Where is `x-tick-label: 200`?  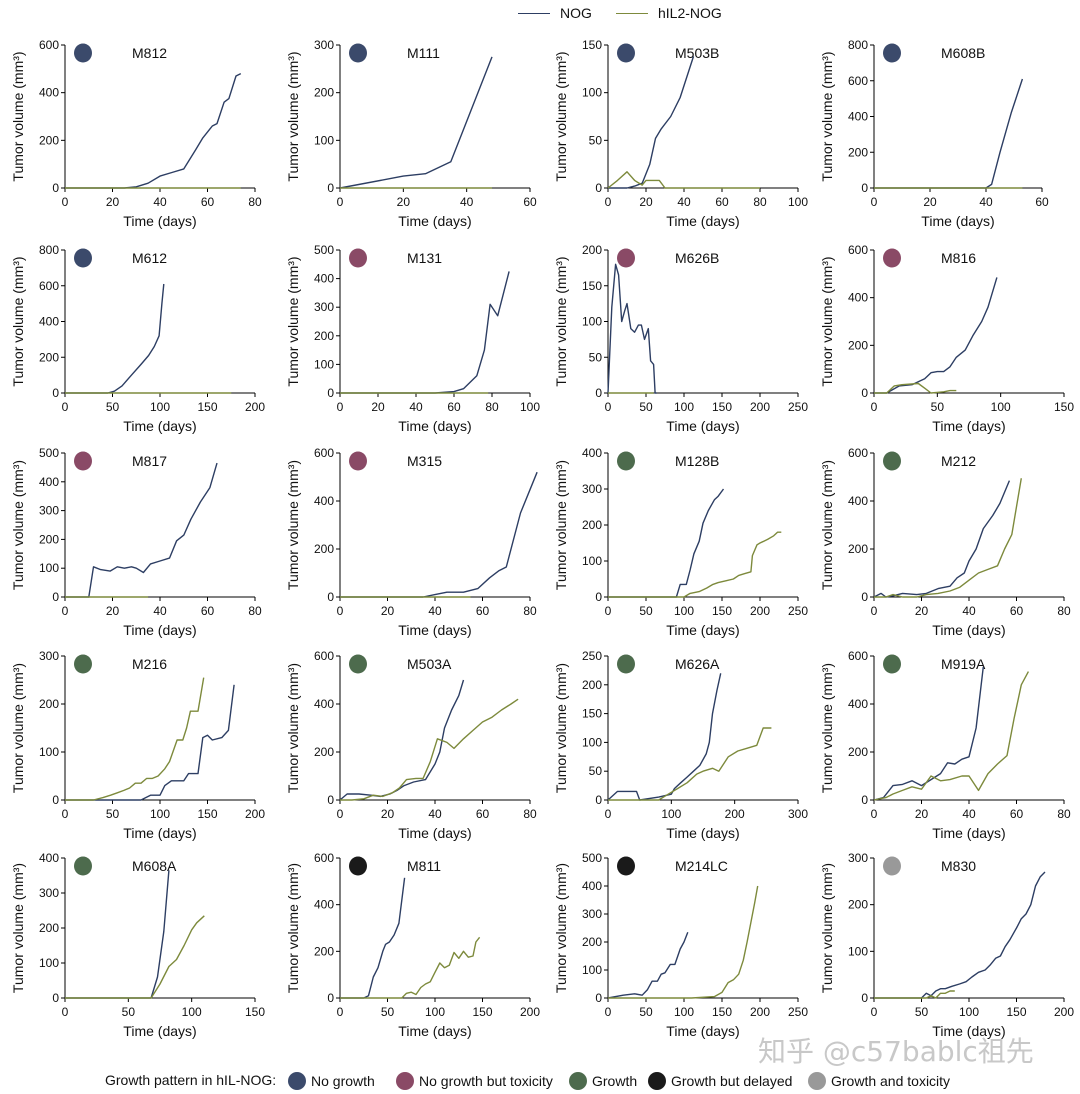
x-tick-label: 200 is located at coordinates (760, 407).